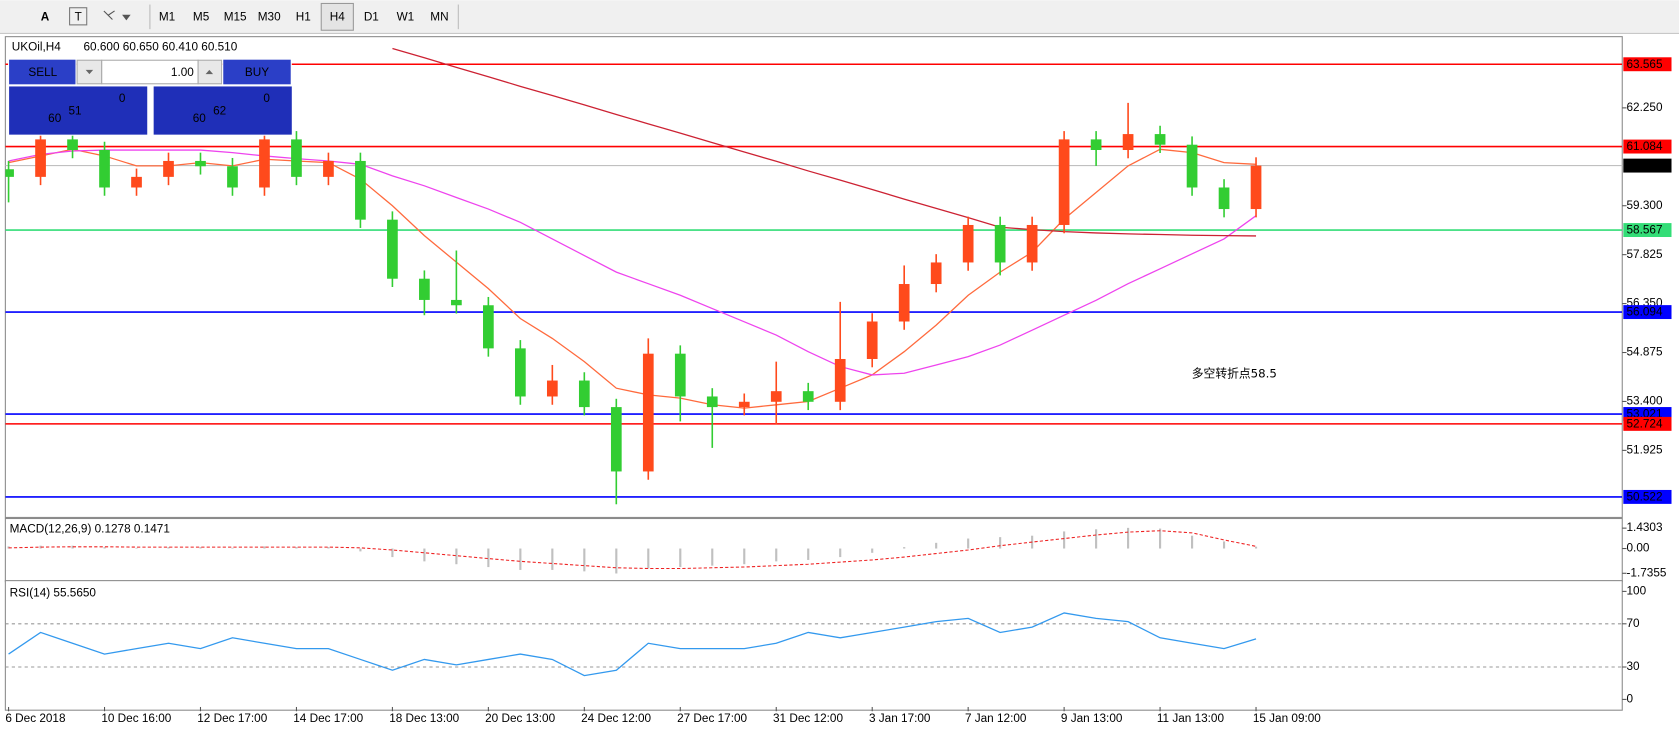 Image resolution: width=1679 pixels, height=734 pixels. What do you see at coordinates (439, 16) in the screenshot?
I see `timeframe-button: MN` at bounding box center [439, 16].